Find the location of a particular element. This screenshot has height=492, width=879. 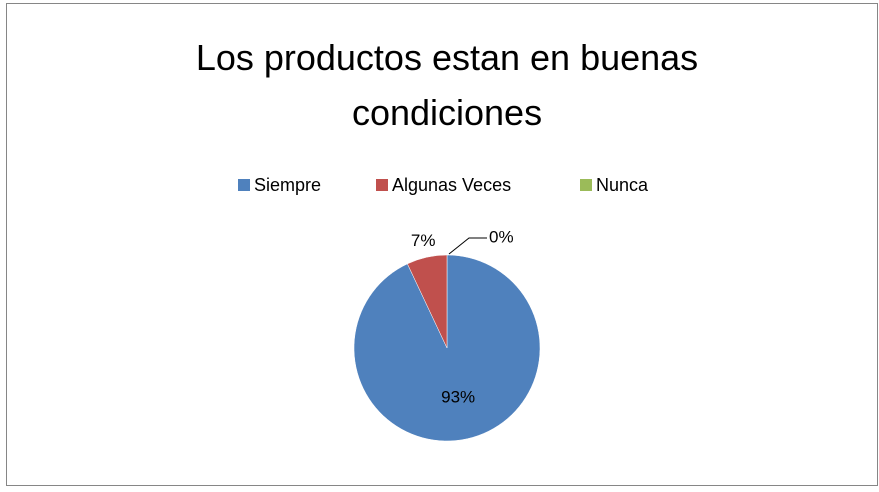

legend-label: Nunca is located at coordinates (622, 185).